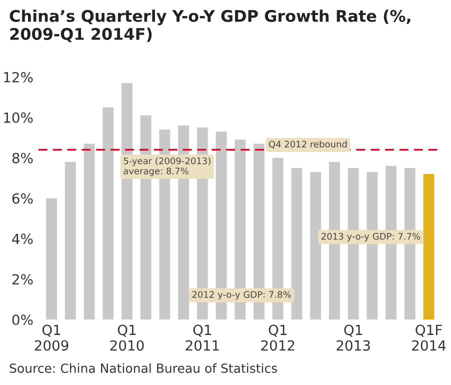 This screenshot has height=385, width=451. What do you see at coordinates (241, 295) in the screenshot?
I see `annotation: 2012 y-o-y GDP: 7.8%` at bounding box center [241, 295].